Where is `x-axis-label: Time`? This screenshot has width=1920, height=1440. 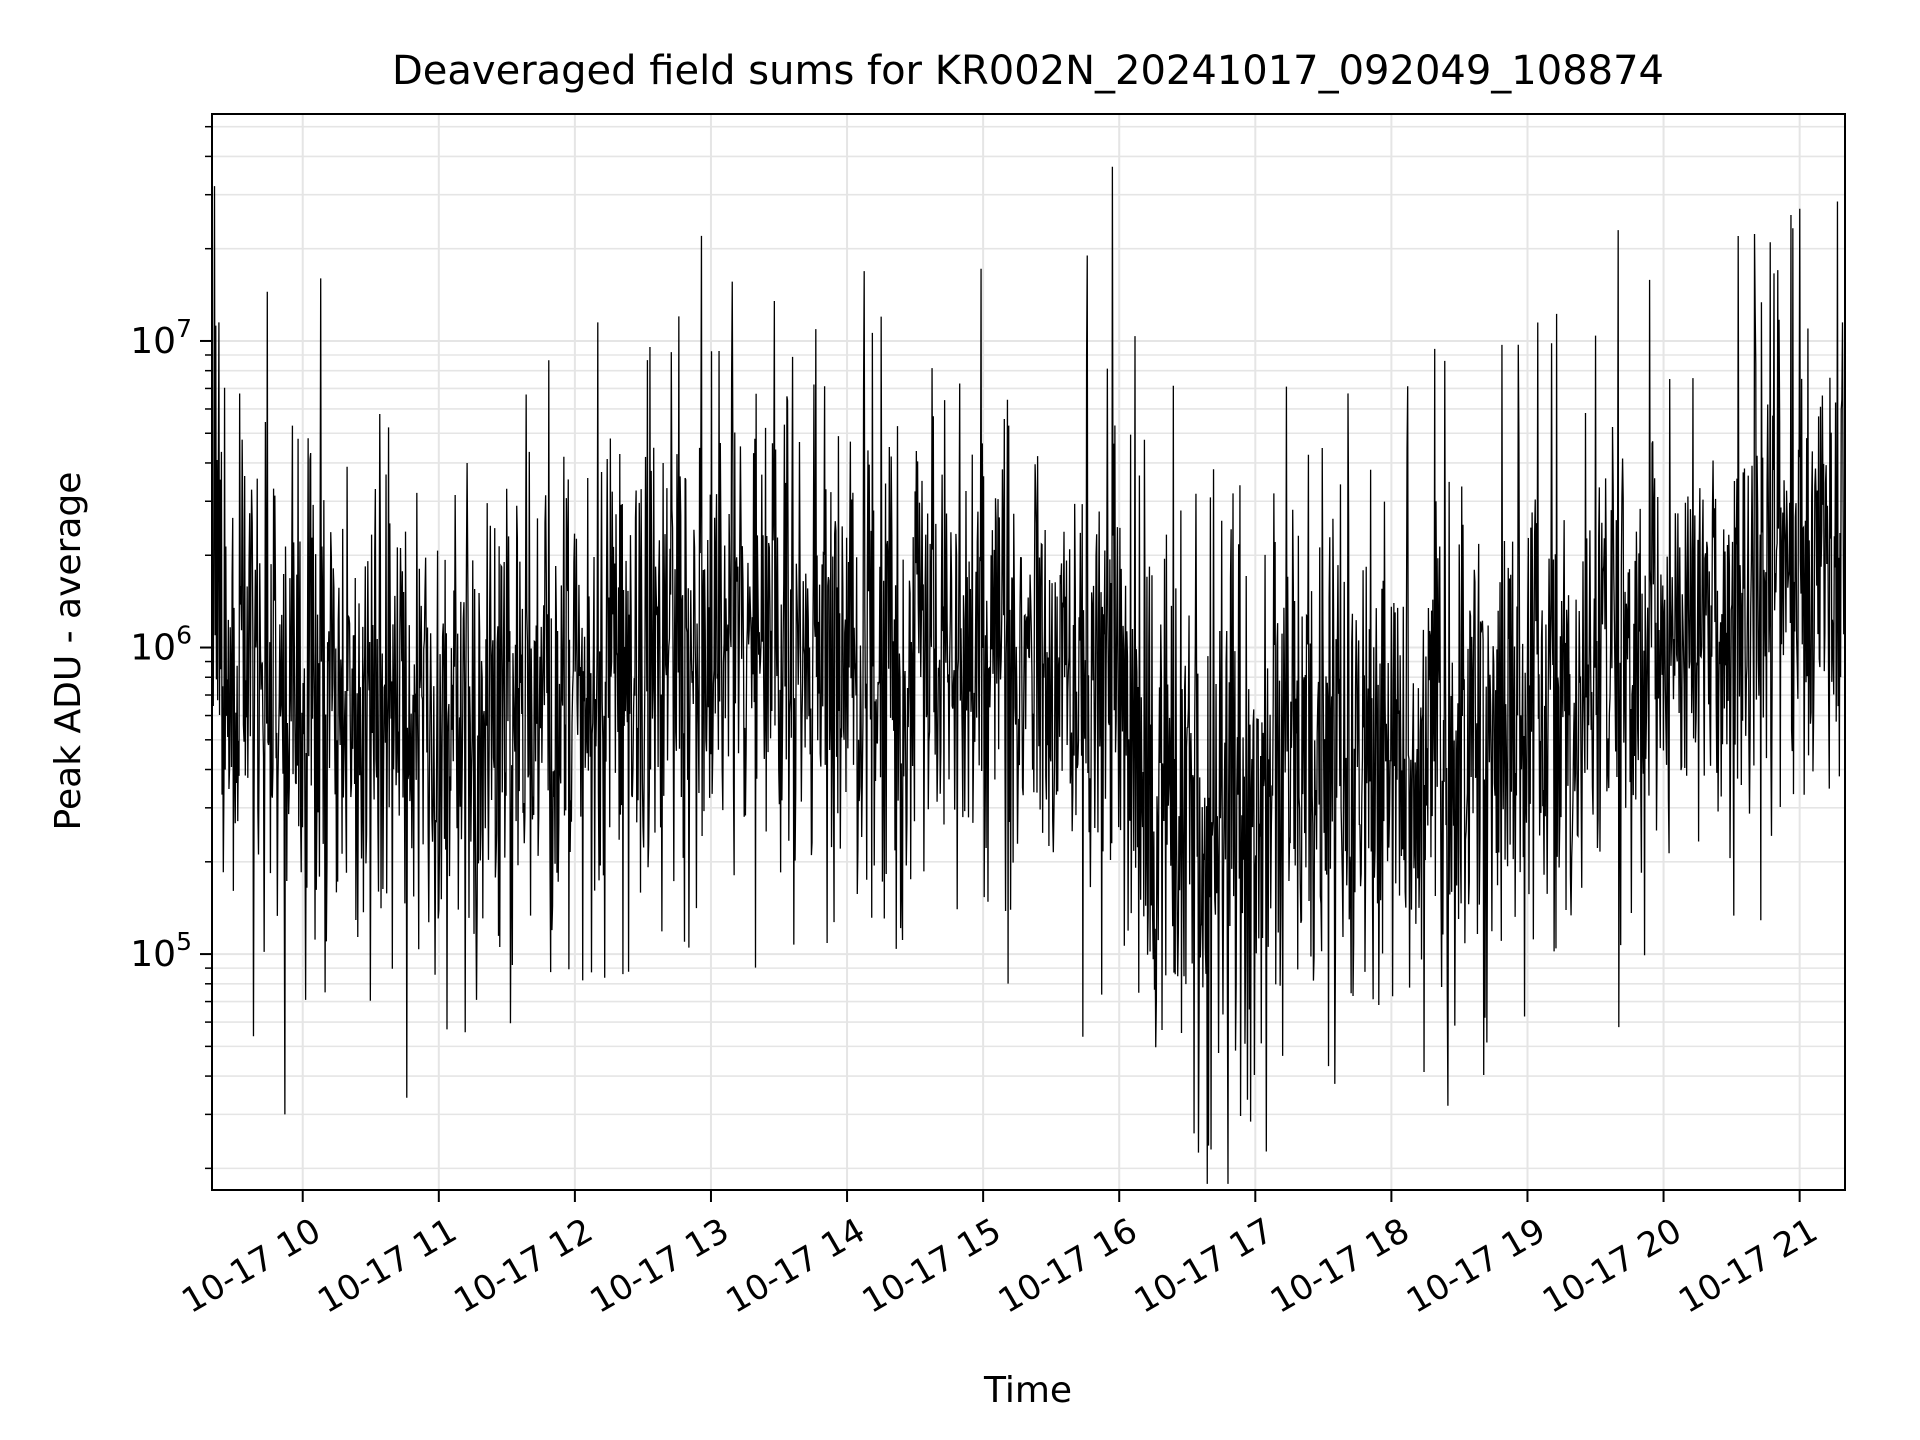 x-axis-label: Time is located at coordinates (1027, 1390).